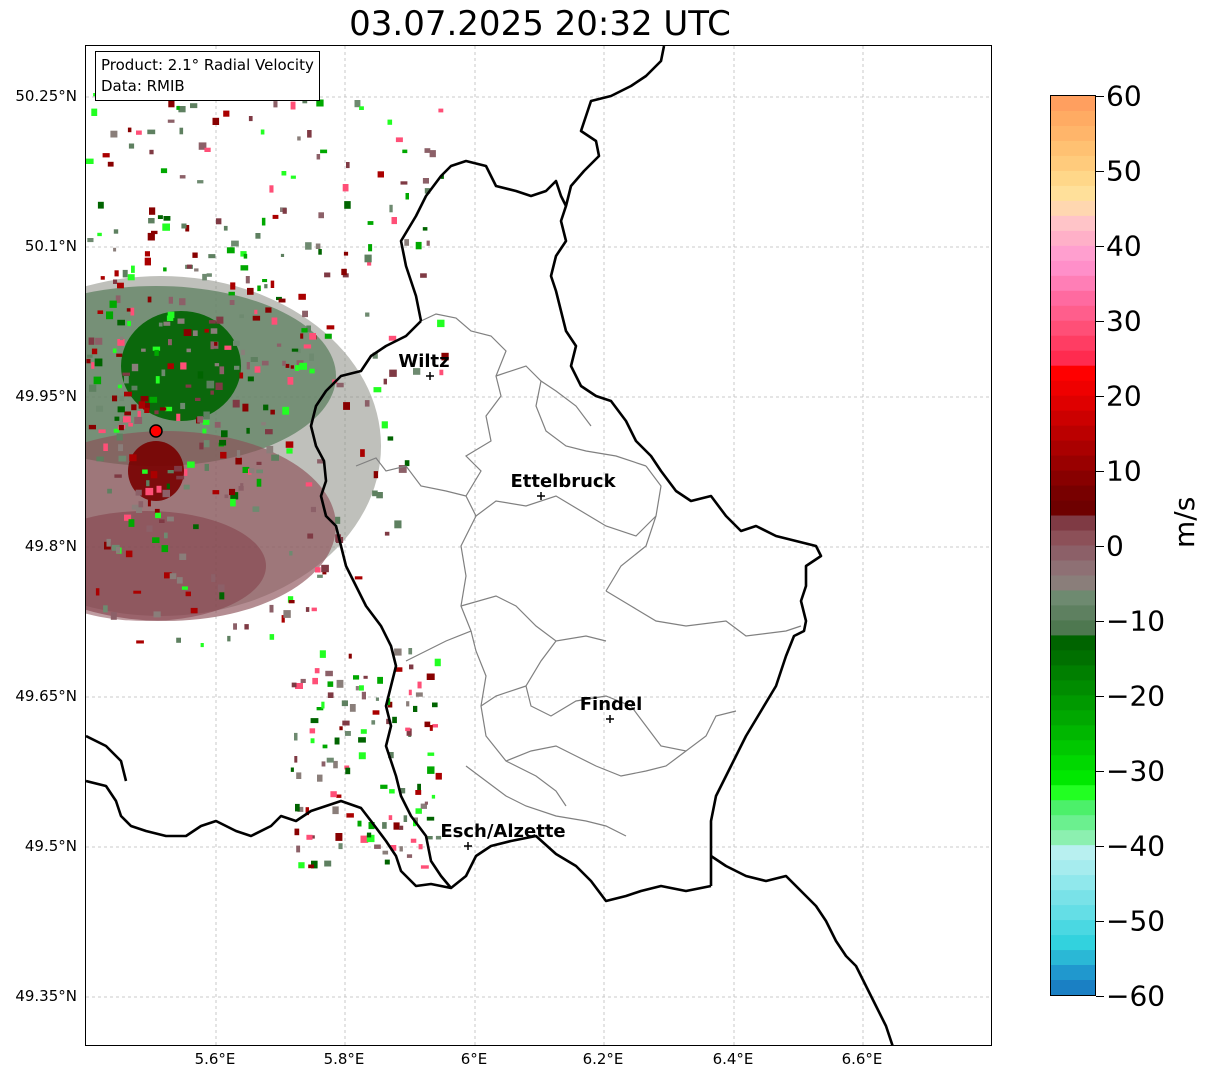 The image size is (1207, 1081). I want to click on lat-label: 50.25°N, so click(46, 96).